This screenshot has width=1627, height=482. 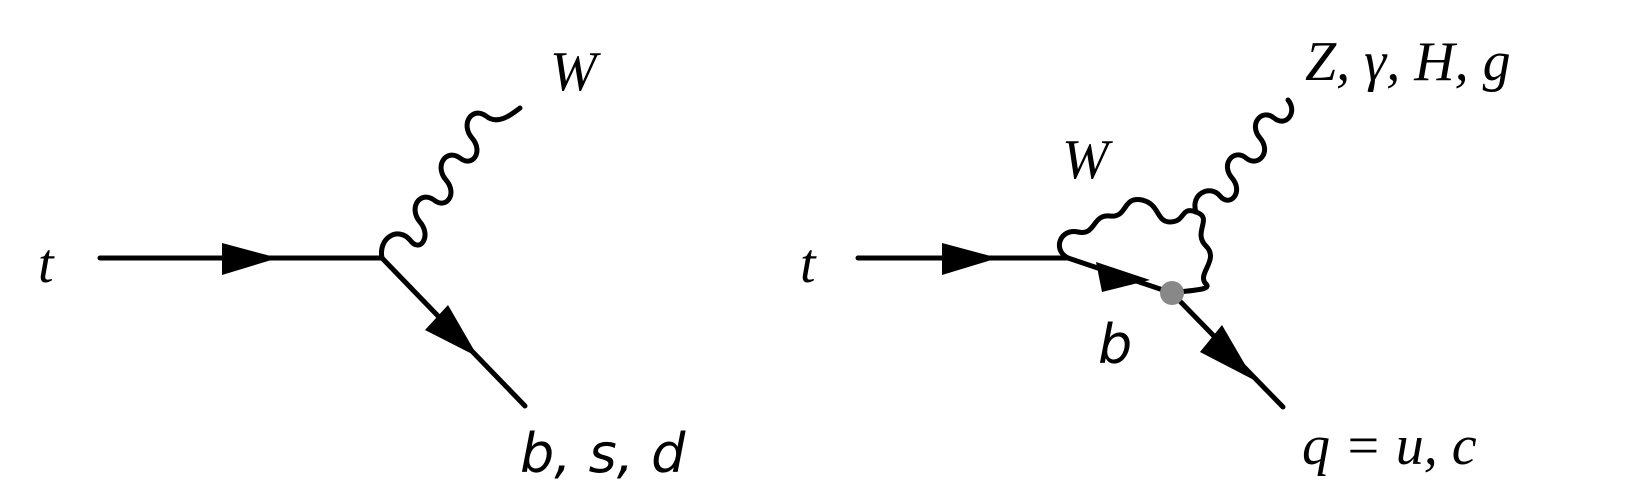 What do you see at coordinates (46, 264) in the screenshot?
I see `incoming-label: t` at bounding box center [46, 264].